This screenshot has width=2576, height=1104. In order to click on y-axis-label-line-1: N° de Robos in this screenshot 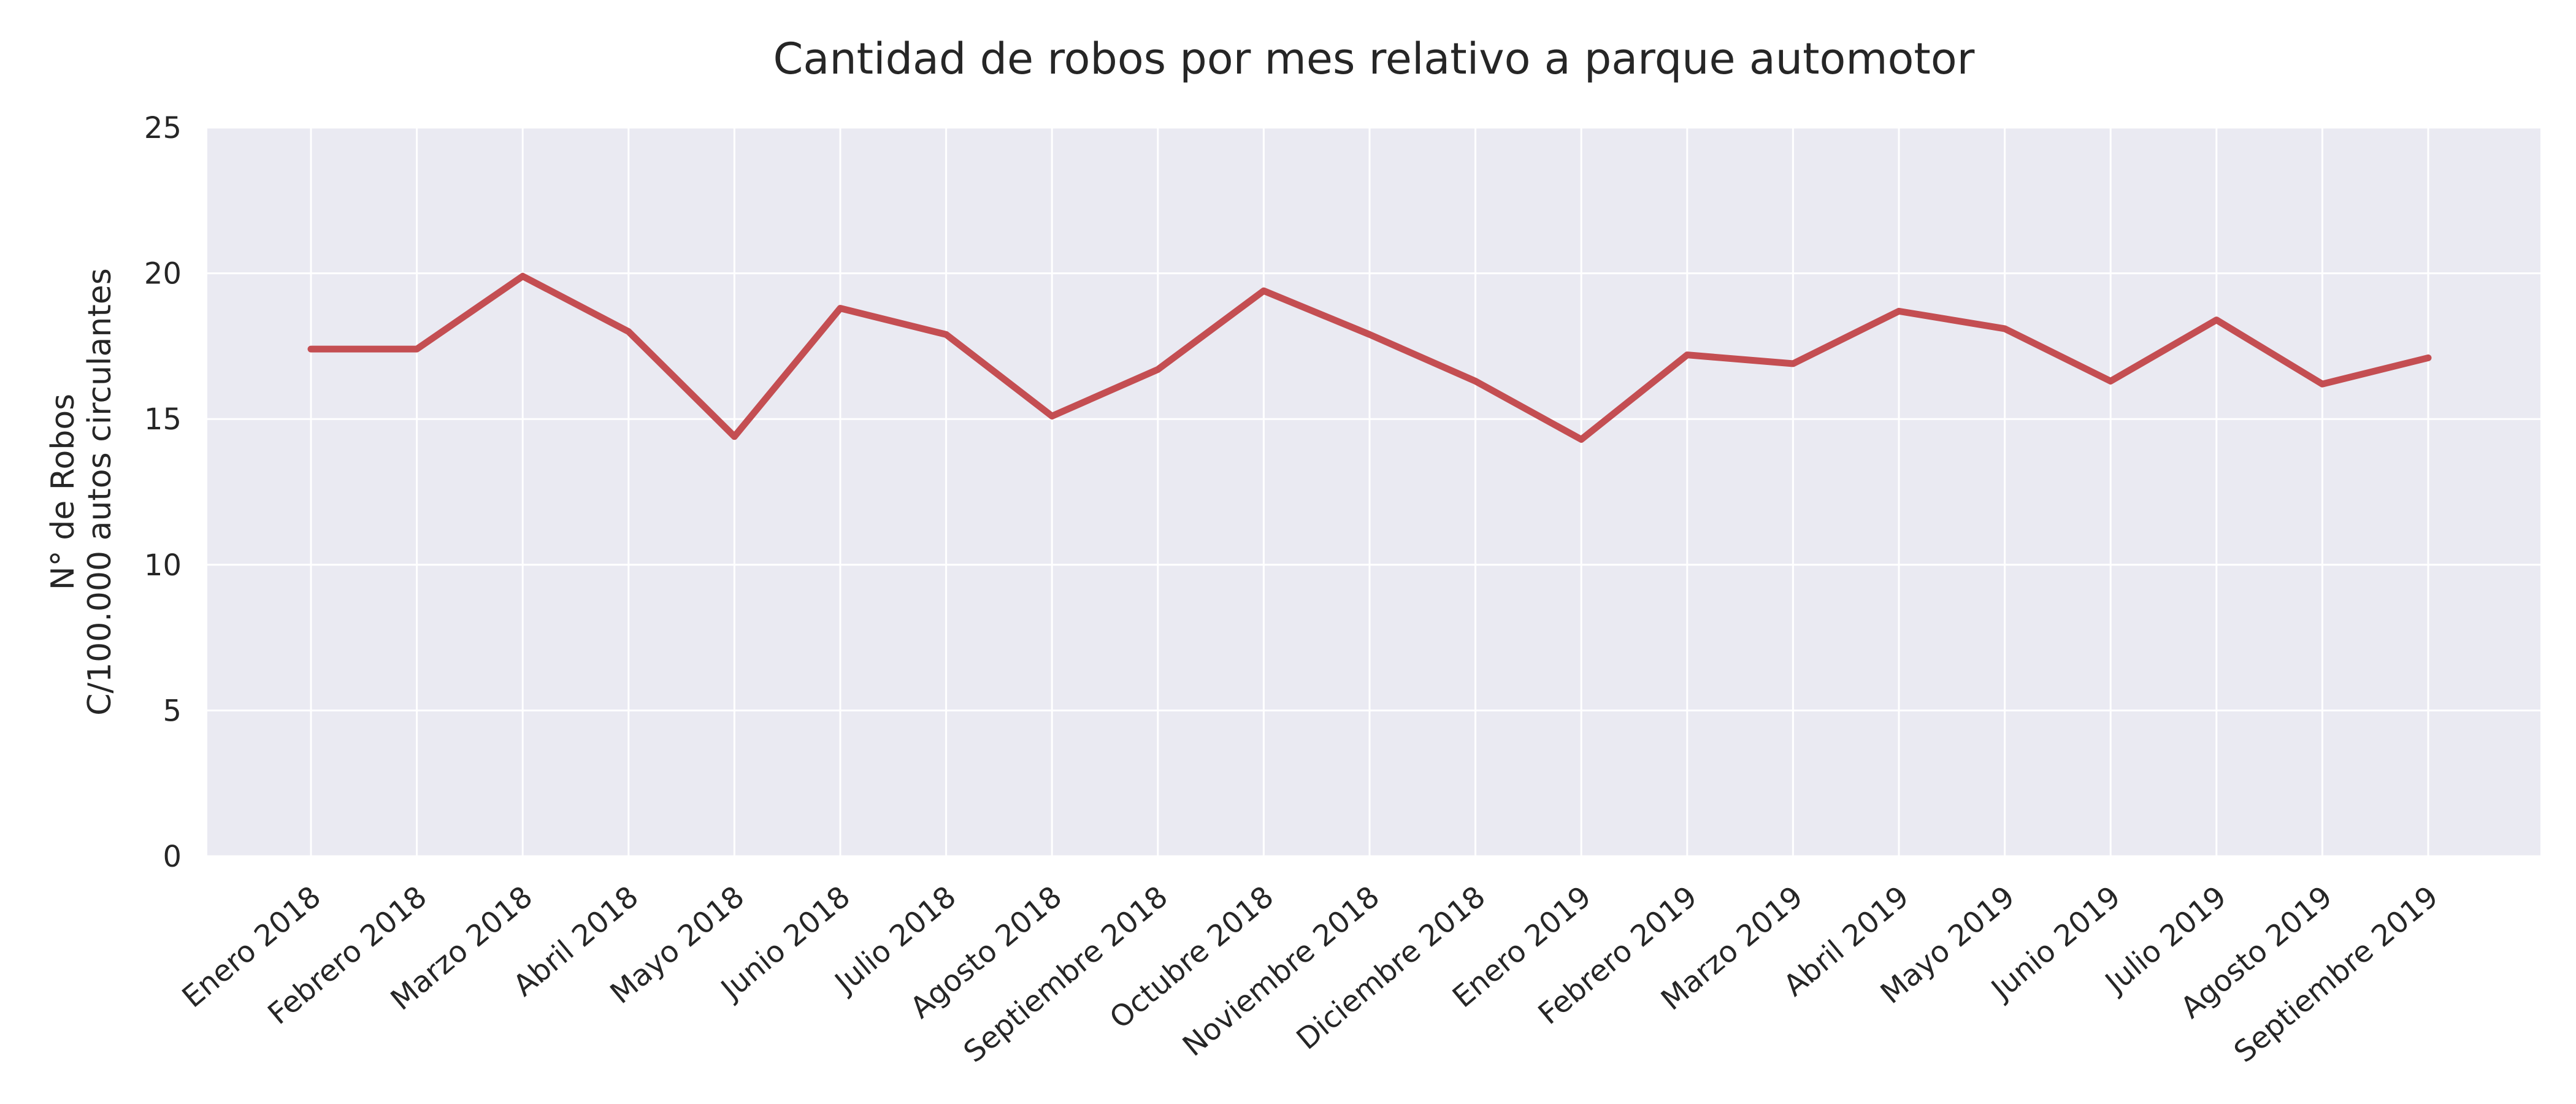, I will do `click(63, 492)`.